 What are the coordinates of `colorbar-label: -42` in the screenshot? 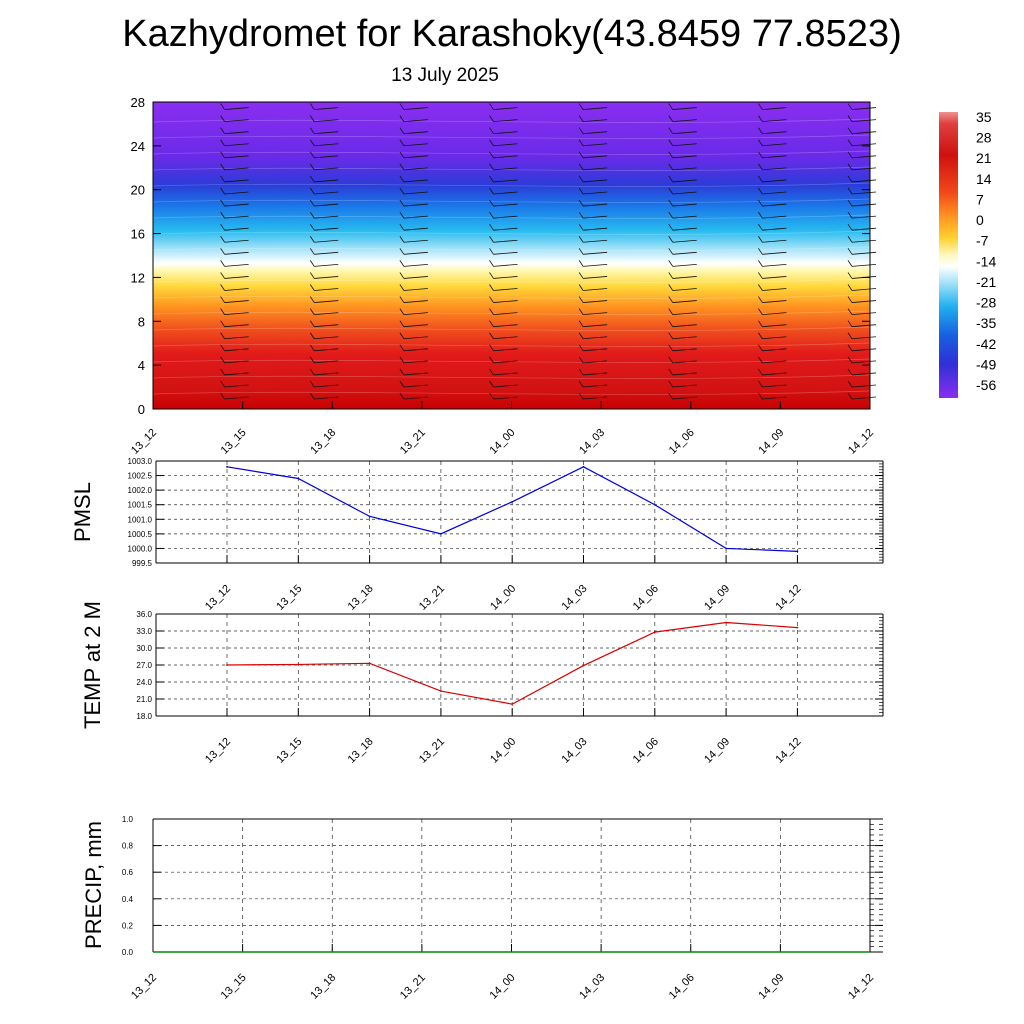 It's located at (986, 344).